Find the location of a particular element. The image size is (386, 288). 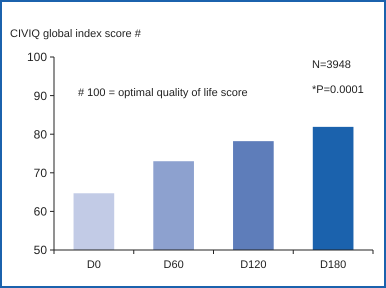

y-tick-label: 80 is located at coordinates (41, 134).